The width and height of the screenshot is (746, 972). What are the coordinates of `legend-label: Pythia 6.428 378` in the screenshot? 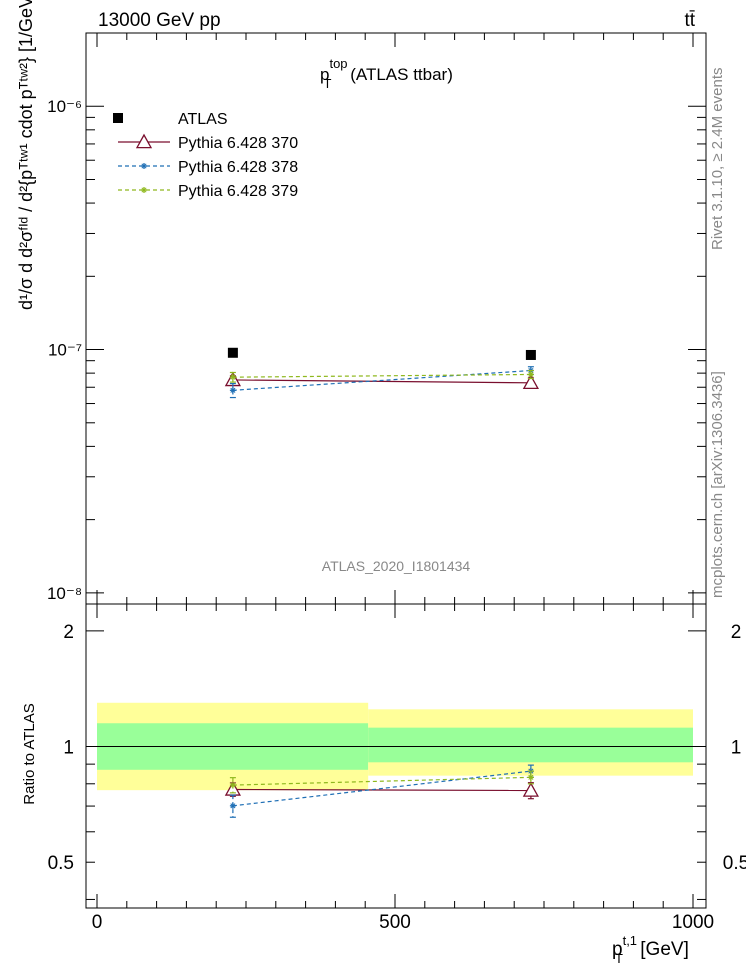 It's located at (238, 167).